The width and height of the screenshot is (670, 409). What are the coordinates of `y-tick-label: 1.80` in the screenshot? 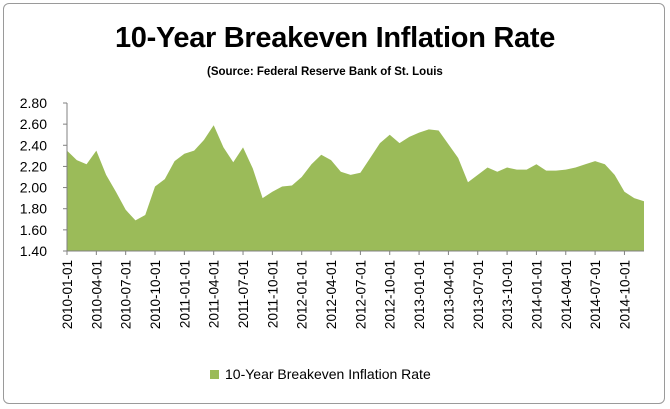 It's located at (33, 209).